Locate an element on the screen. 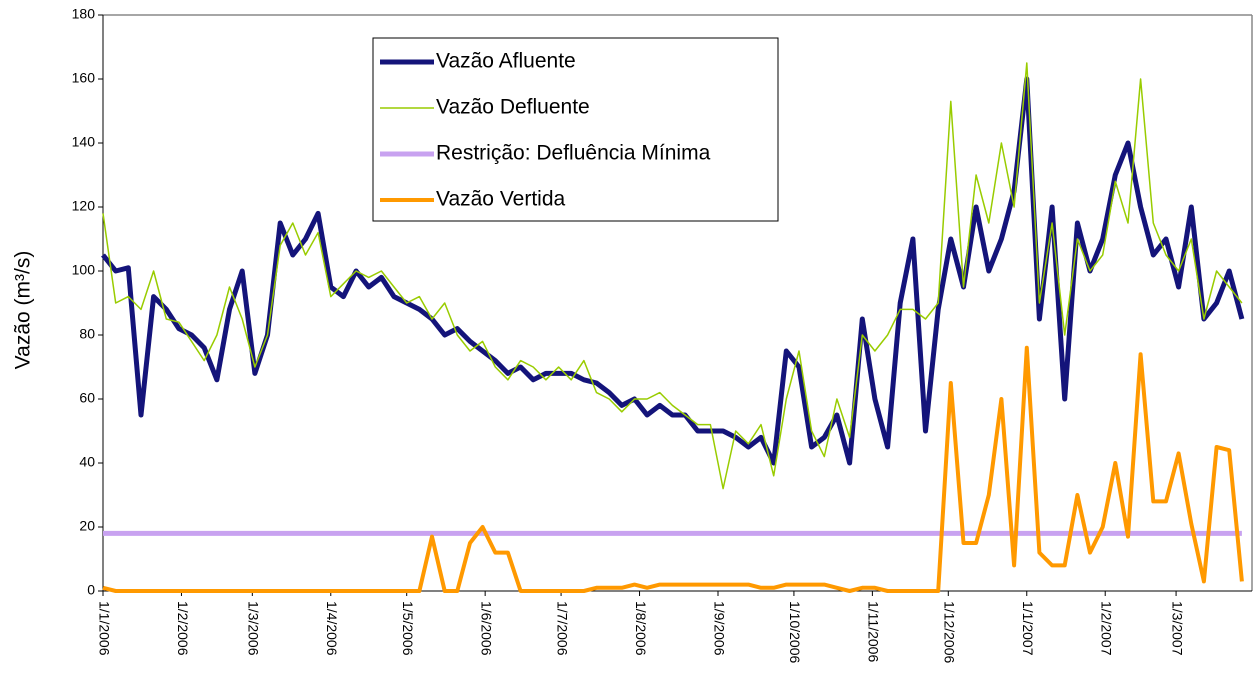 The width and height of the screenshot is (1253, 700). x-tick-label: 1/9/2006 is located at coordinates (719, 628).